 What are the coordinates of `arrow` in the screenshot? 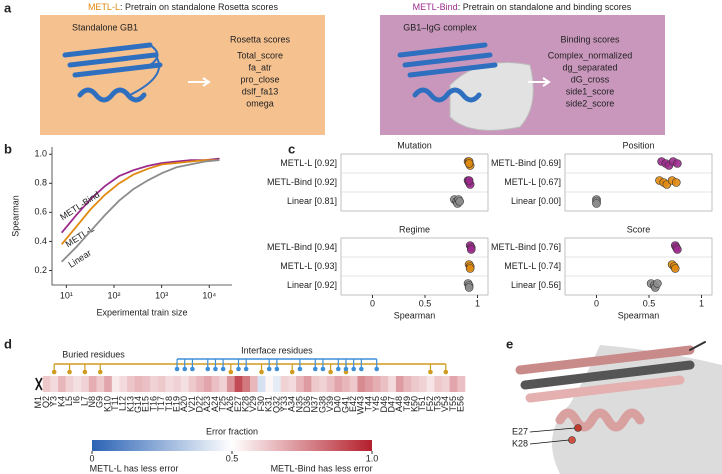 It's located at (199, 82).